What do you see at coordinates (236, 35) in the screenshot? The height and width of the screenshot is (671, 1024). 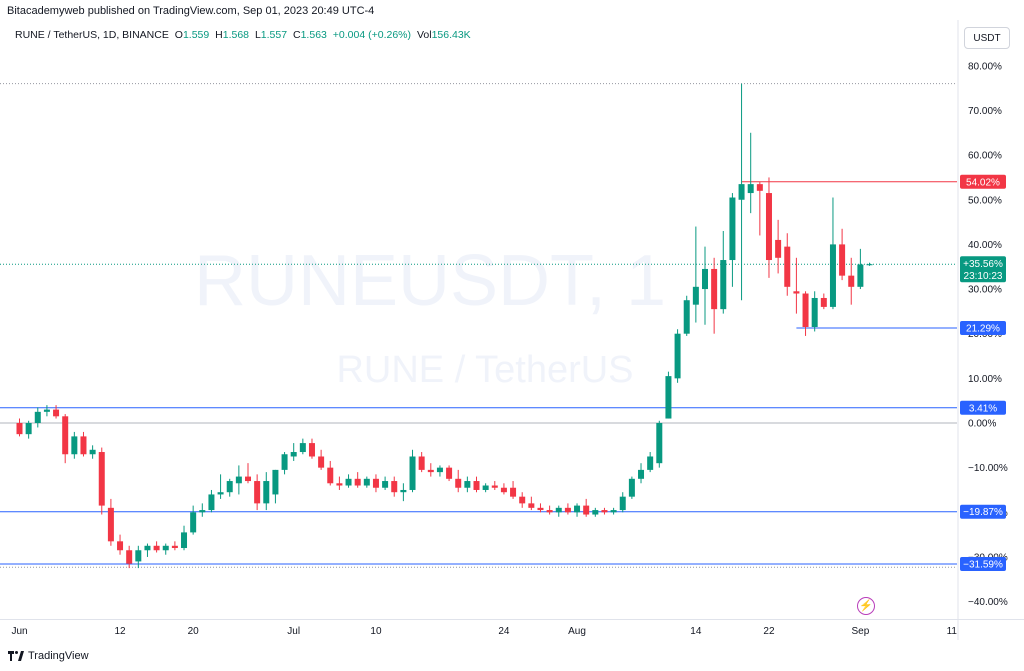 I see `high-value: 1.568` at bounding box center [236, 35].